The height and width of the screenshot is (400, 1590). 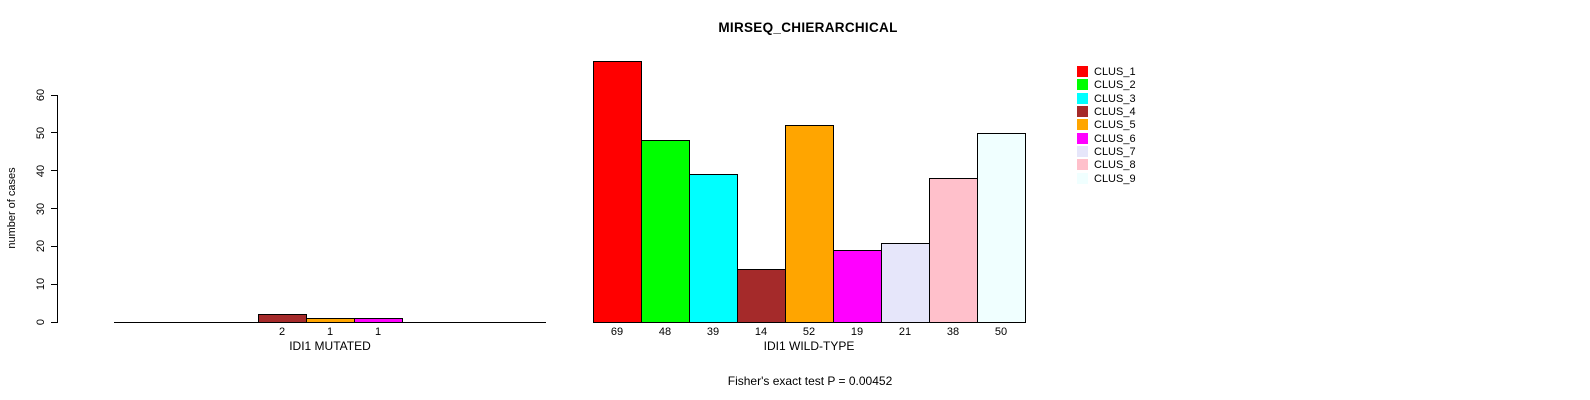 I want to click on legend-label-clus-6: CLUS_6, so click(x=1115, y=138).